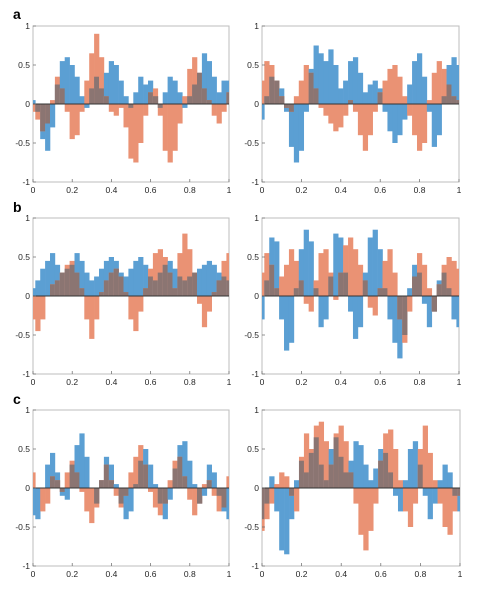 The image size is (479, 597). What do you see at coordinates (190, 574) in the screenshot?
I see `chart-c-left-xtick-label-4: 0.8` at bounding box center [190, 574].